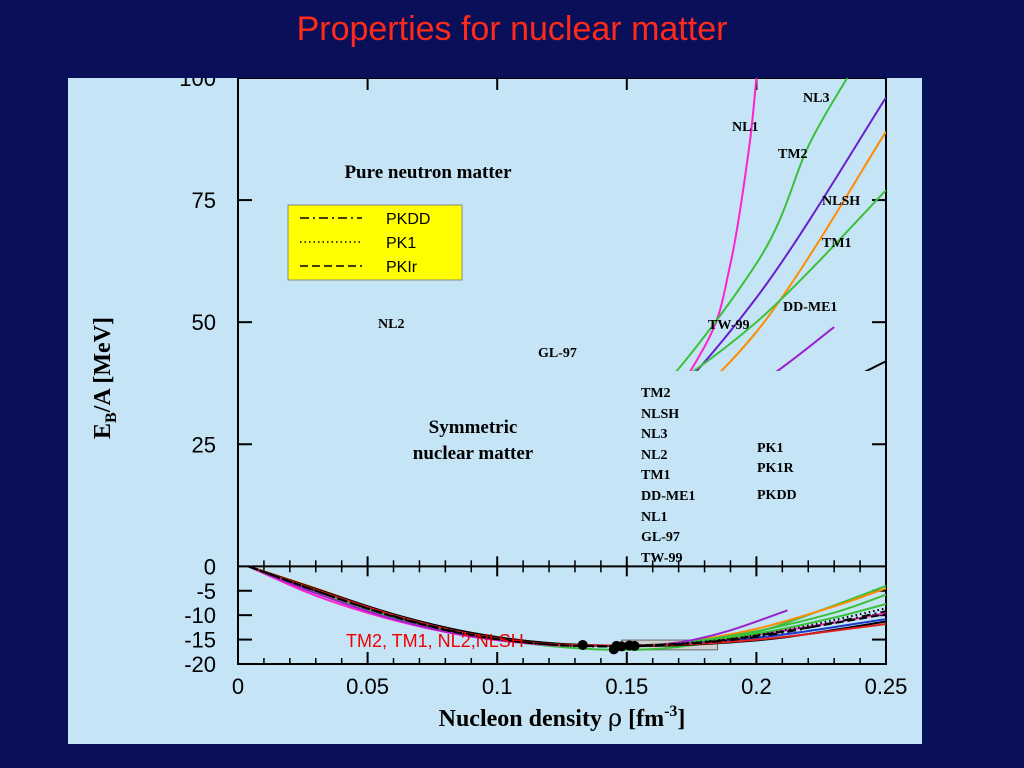 The height and width of the screenshot is (768, 1024). Describe the element at coordinates (654, 517) in the screenshot. I see `label-lower-nl1: NL1` at that location.